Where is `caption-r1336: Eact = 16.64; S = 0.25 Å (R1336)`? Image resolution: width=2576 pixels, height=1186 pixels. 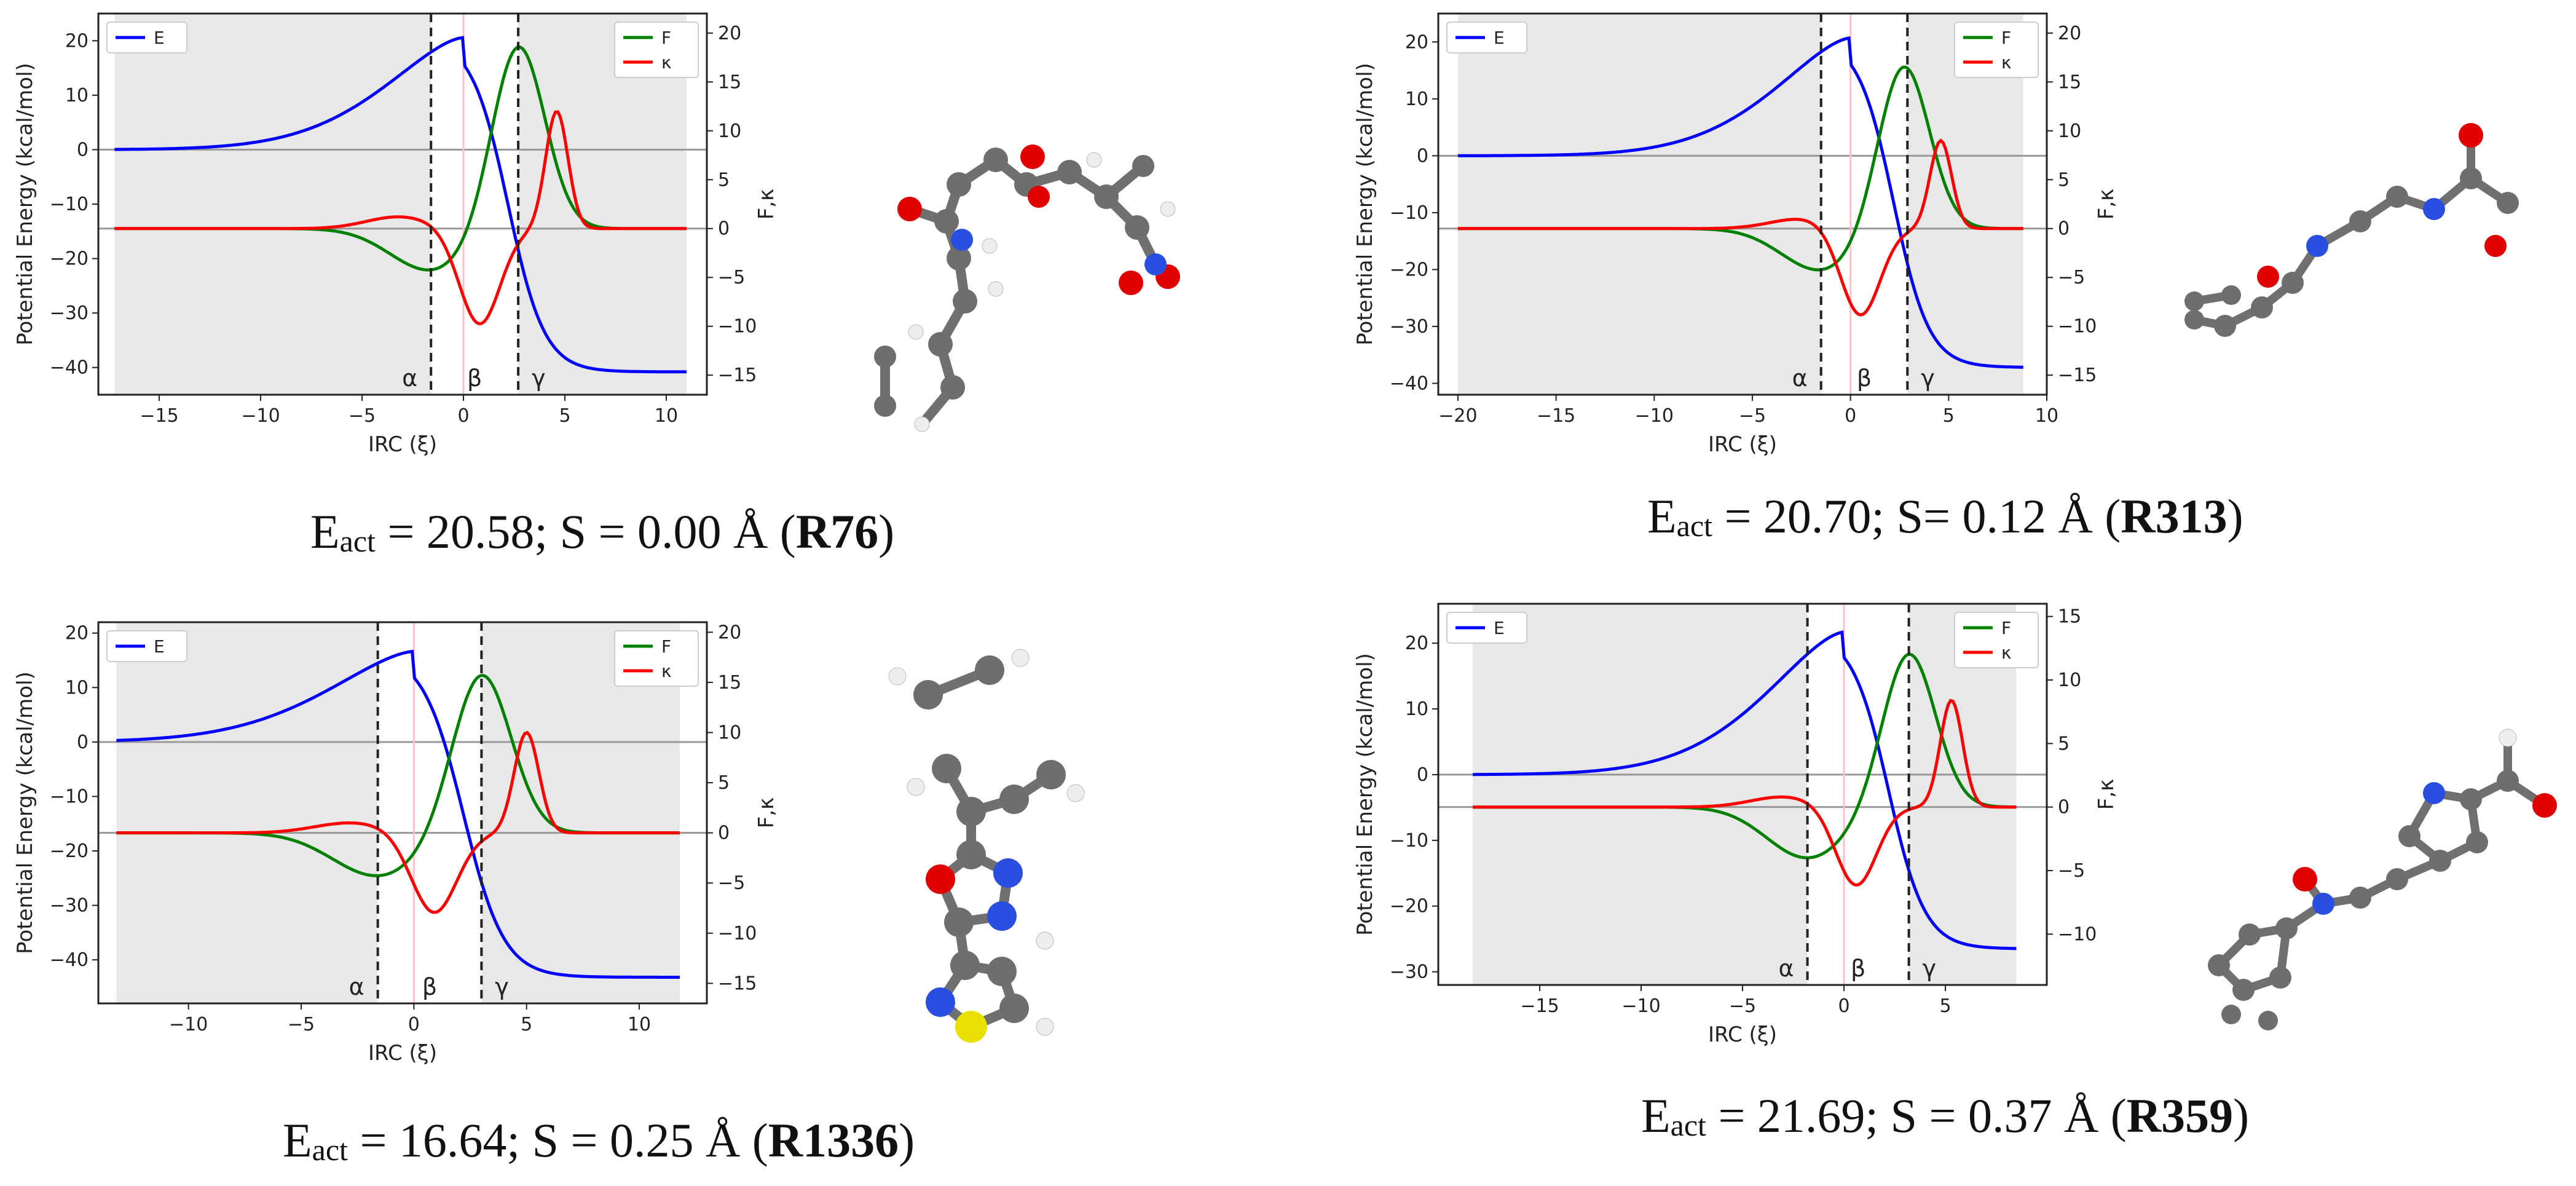 caption-r1336: Eact = 16.64; S = 0.25 Å (R1336) is located at coordinates (599, 1140).